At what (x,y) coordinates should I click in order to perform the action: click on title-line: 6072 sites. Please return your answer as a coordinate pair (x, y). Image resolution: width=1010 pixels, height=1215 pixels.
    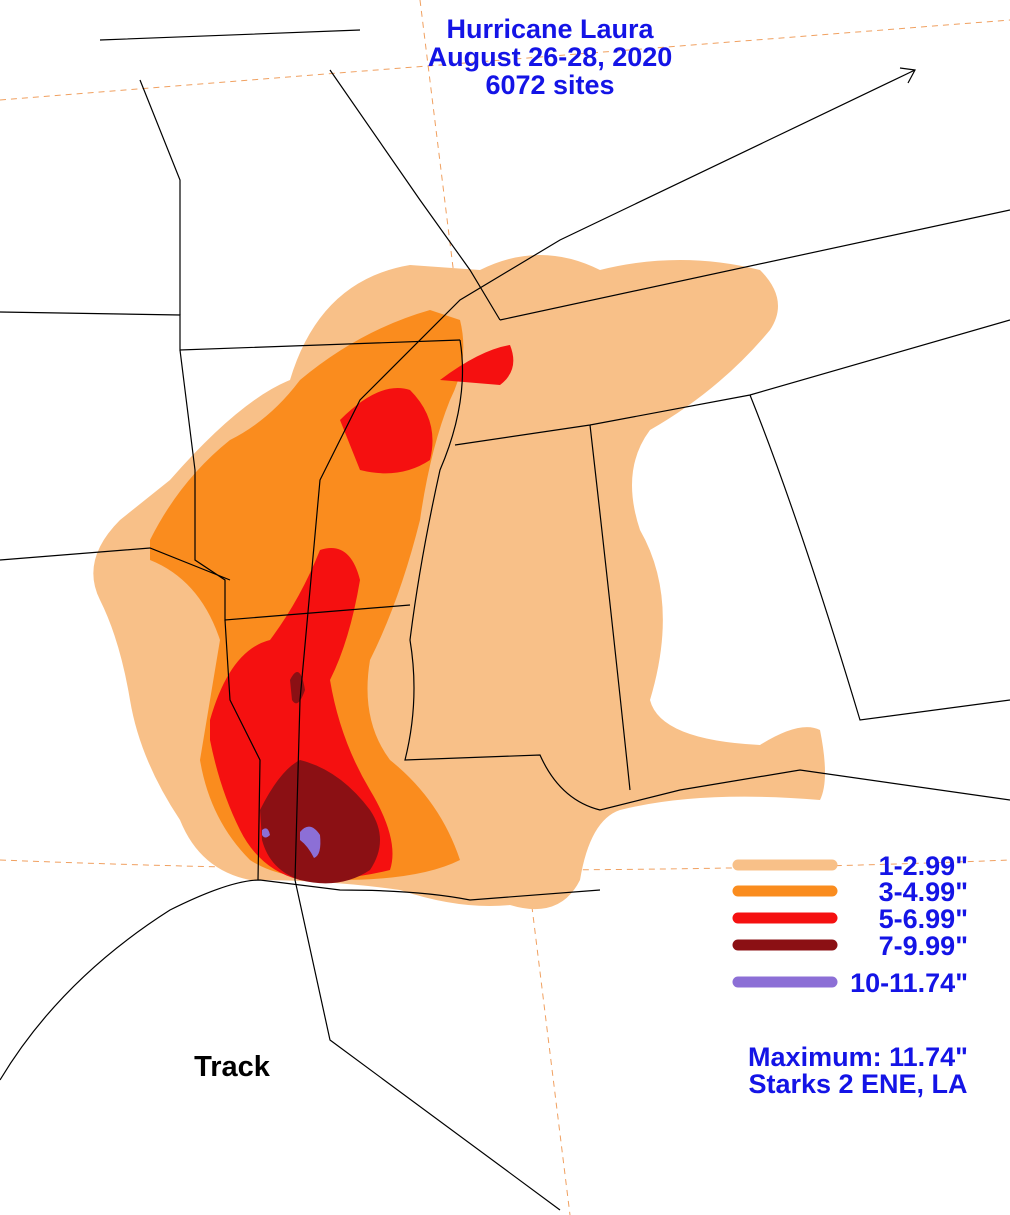
    Looking at the image, I should click on (549, 85).